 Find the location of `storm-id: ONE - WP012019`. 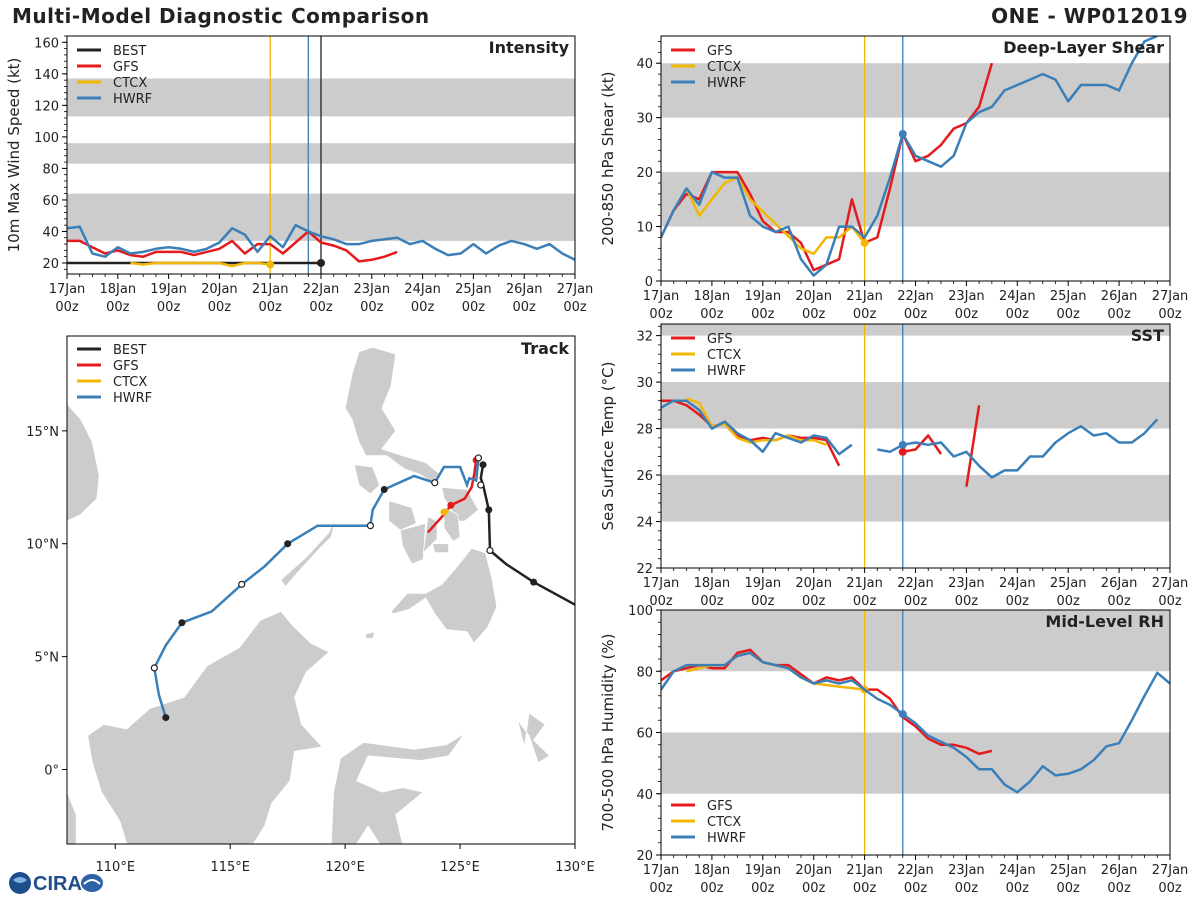

storm-id: ONE - WP012019 is located at coordinates (1089, 16).